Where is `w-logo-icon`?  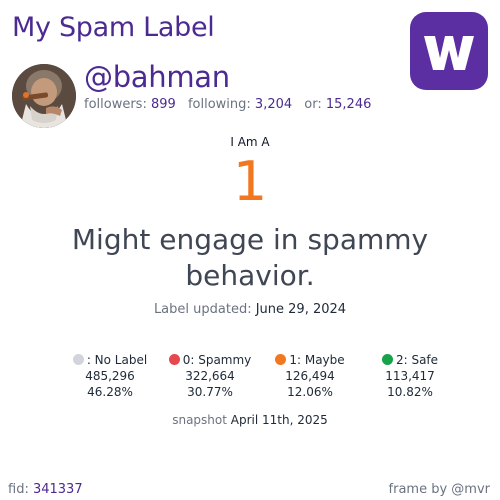 w-logo-icon is located at coordinates (449, 53).